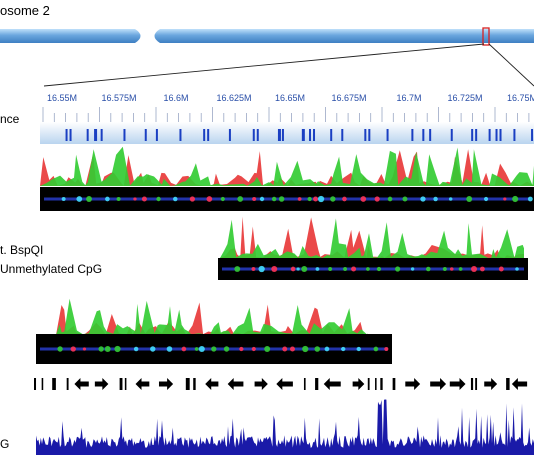 Image resolution: width=534 pixels, height=462 pixels. I want to click on sequence-ruler-track, so click(287, 125).